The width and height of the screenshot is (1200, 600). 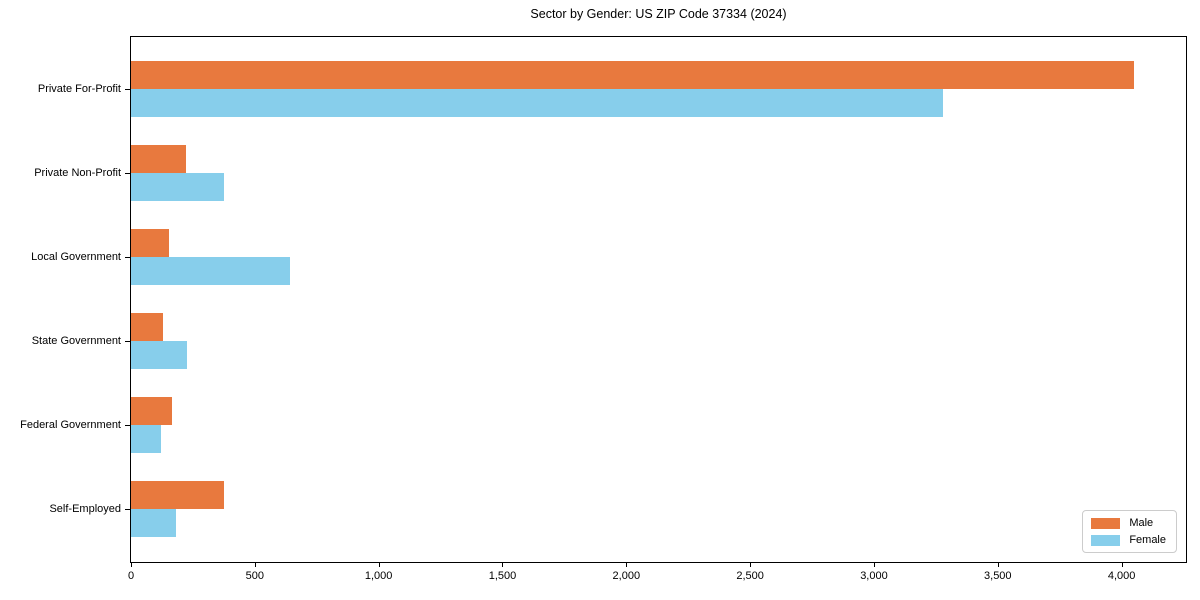 What do you see at coordinates (378, 576) in the screenshot?
I see `x-tick-label: 1,000` at bounding box center [378, 576].